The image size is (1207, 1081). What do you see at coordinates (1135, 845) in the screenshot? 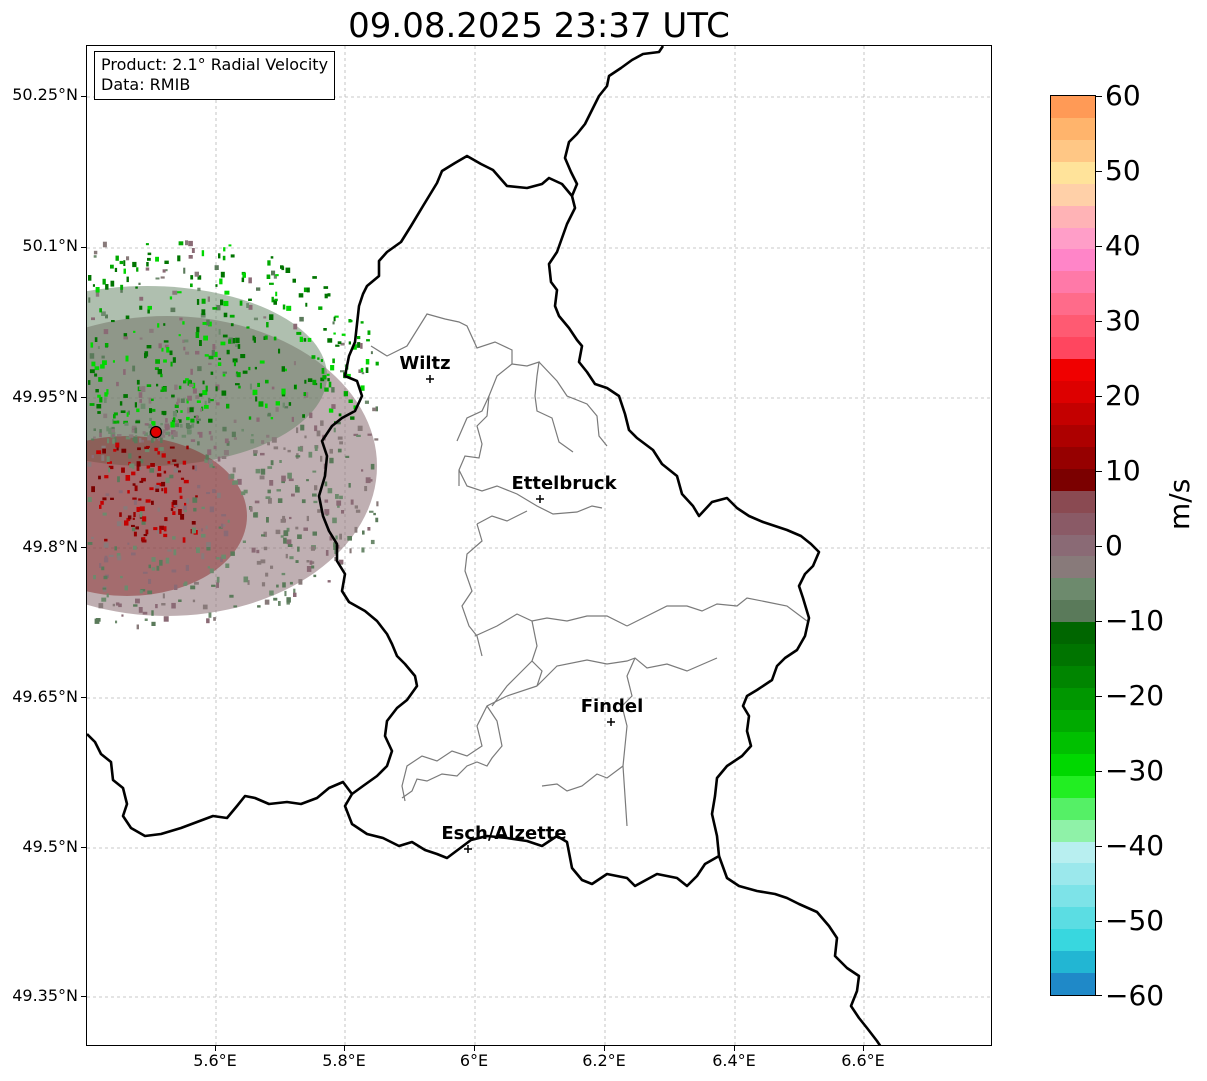
I see `colorbar-tick-label: −40` at bounding box center [1135, 845].